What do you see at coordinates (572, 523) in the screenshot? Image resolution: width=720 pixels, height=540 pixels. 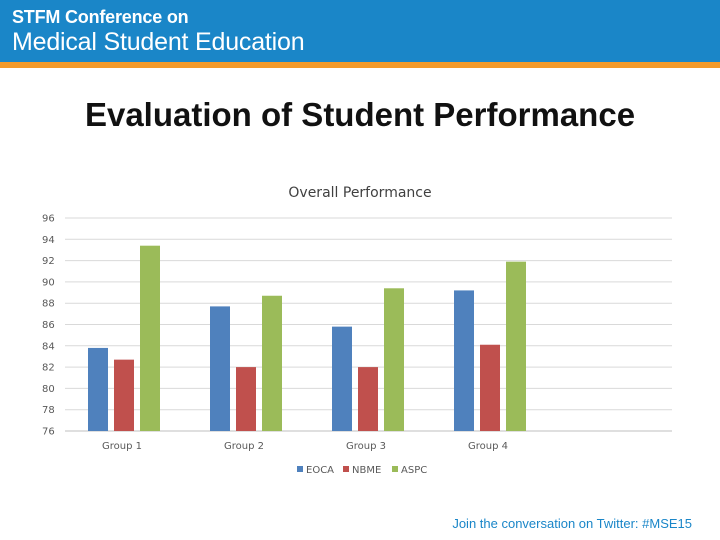 I see `twitter-footer: Join the conversation on Twitter: #MSE15` at bounding box center [572, 523].